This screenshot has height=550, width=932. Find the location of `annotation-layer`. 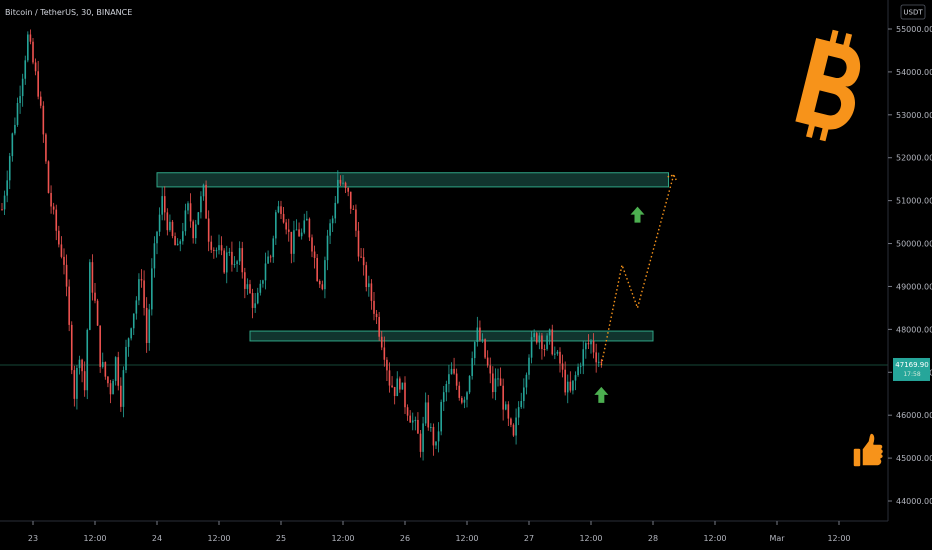

annotation-layer is located at coordinates (635, 289).